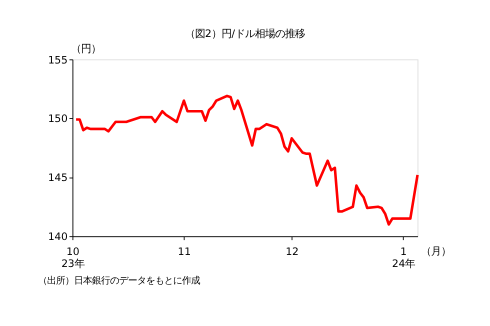 This screenshot has height=326, width=490. What do you see at coordinates (184, 252) in the screenshot?
I see `x-tick-label: 11` at bounding box center [184, 252].